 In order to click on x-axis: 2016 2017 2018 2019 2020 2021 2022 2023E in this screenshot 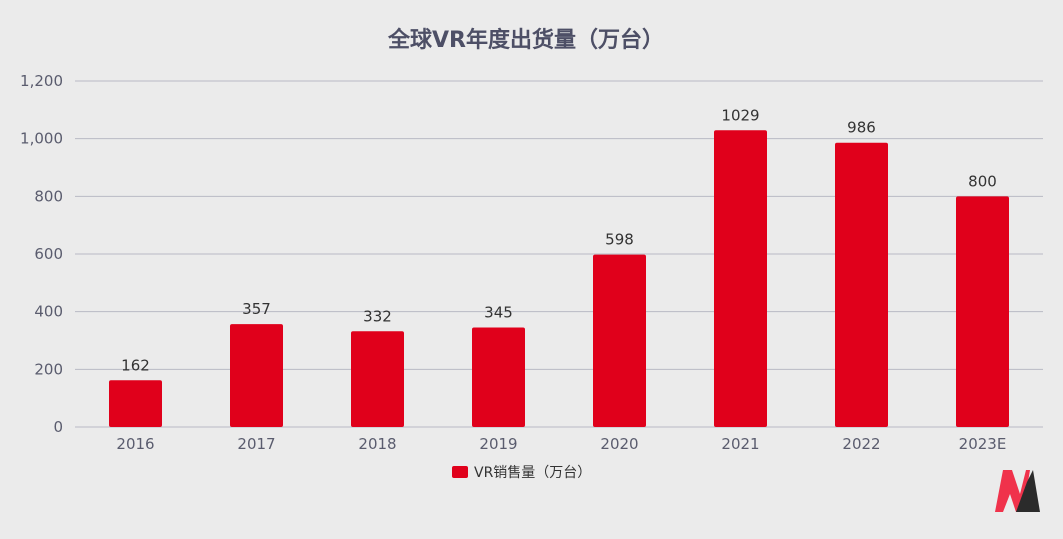, I will do `click(561, 444)`.